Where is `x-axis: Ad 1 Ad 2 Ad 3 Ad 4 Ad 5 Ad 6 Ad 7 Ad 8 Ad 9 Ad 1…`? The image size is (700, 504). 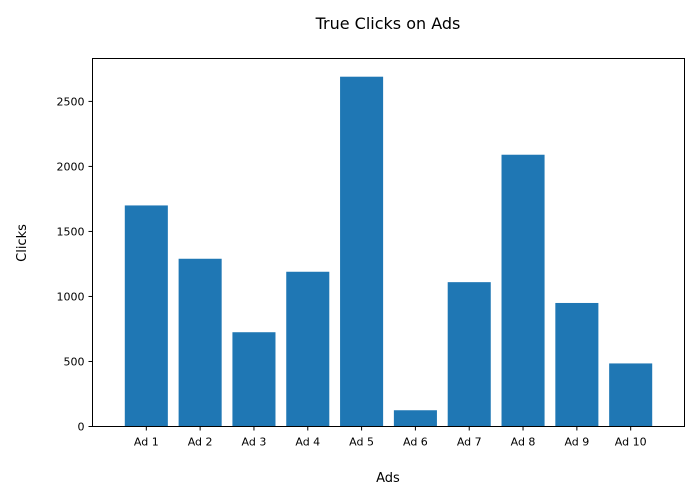
x-axis: Ad 1 Ad 2 Ad 3 Ad 4 Ad 5 Ad 6 Ad 7 Ad 8 Ad 9 Ad 1… is located at coordinates (390, 437).